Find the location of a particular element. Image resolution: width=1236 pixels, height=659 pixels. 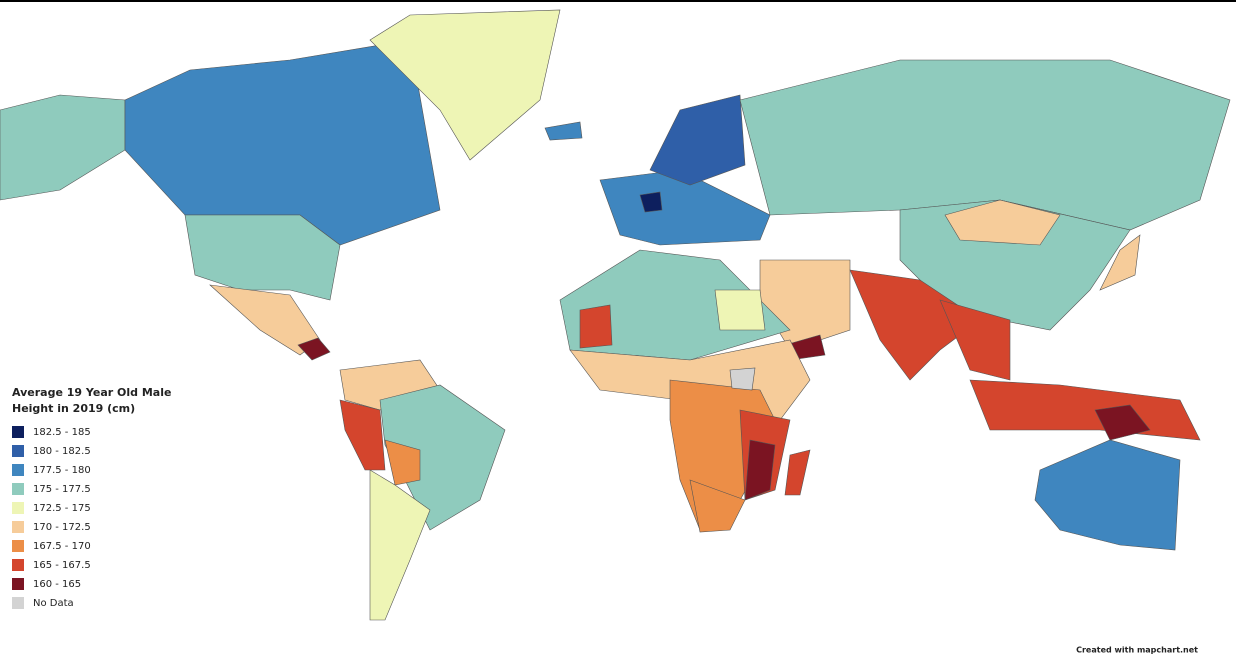

japan is located at coordinates (1120, 262).